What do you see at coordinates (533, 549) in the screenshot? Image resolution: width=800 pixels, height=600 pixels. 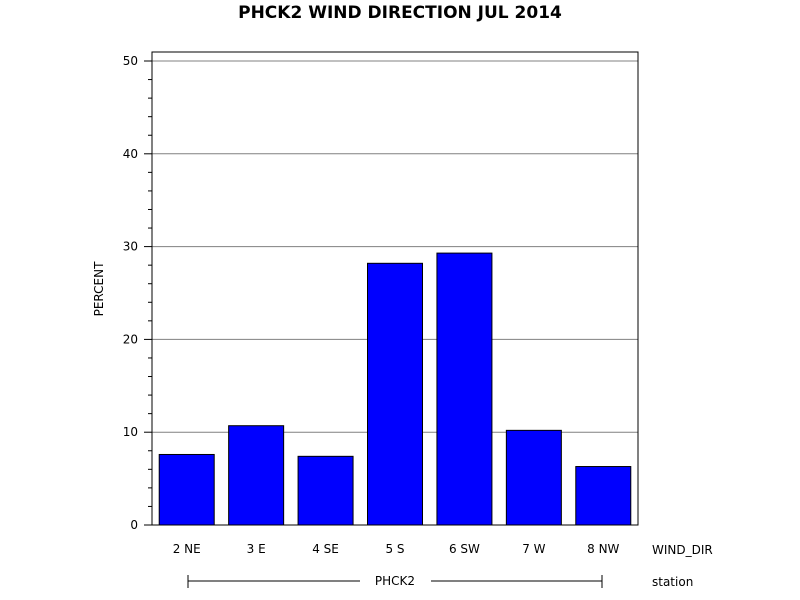 I see `x-tick-label: 7 W` at bounding box center [533, 549].